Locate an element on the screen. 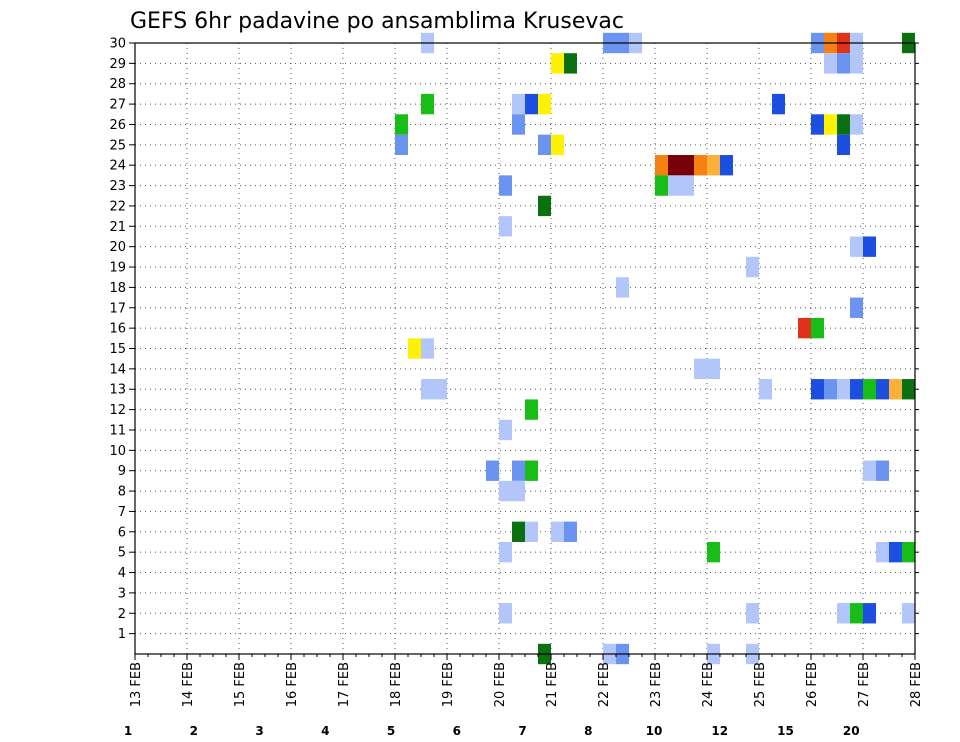  y-tick-label: 28 is located at coordinates (117, 84).